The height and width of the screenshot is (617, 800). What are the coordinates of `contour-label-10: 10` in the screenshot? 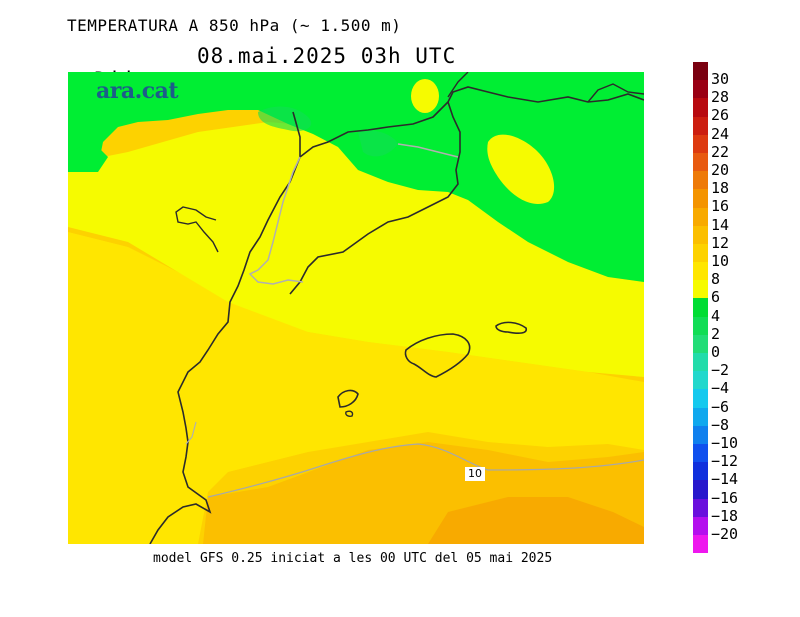 It's located at (475, 474).